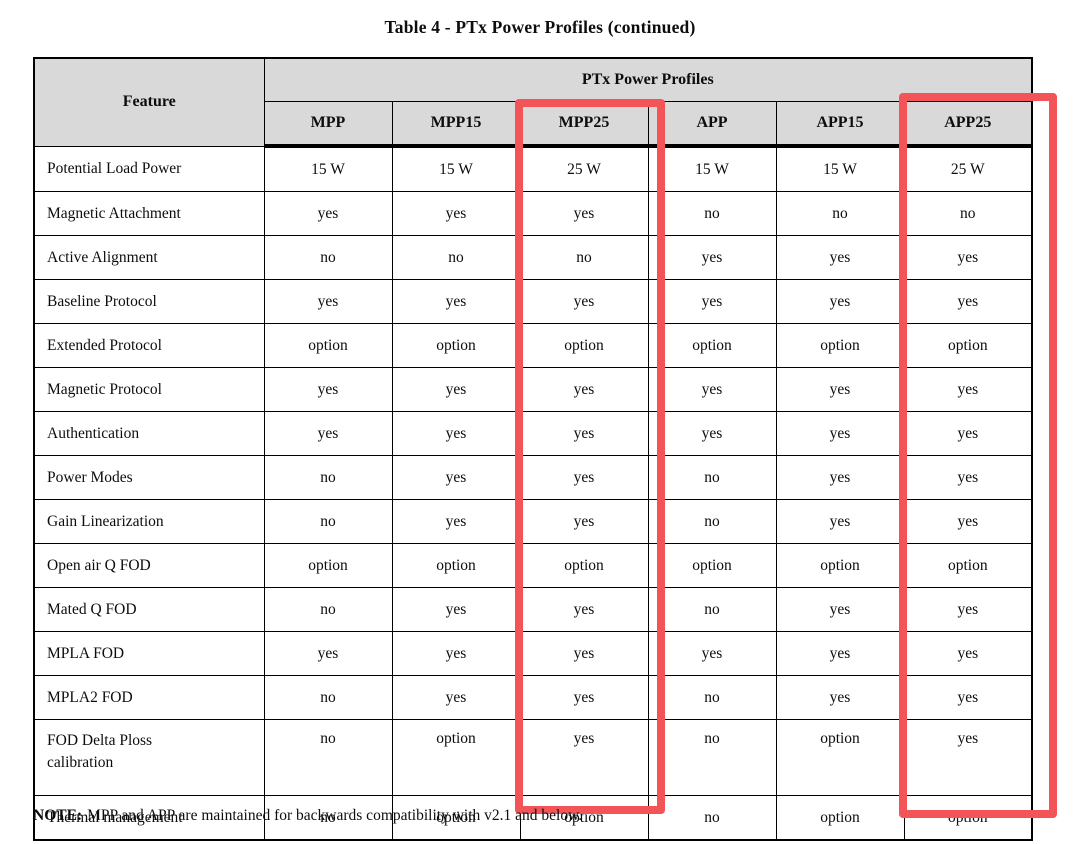 Image resolution: width=1080 pixels, height=844 pixels. Describe the element at coordinates (712, 124) in the screenshot. I see `column-header-app: APP` at that location.